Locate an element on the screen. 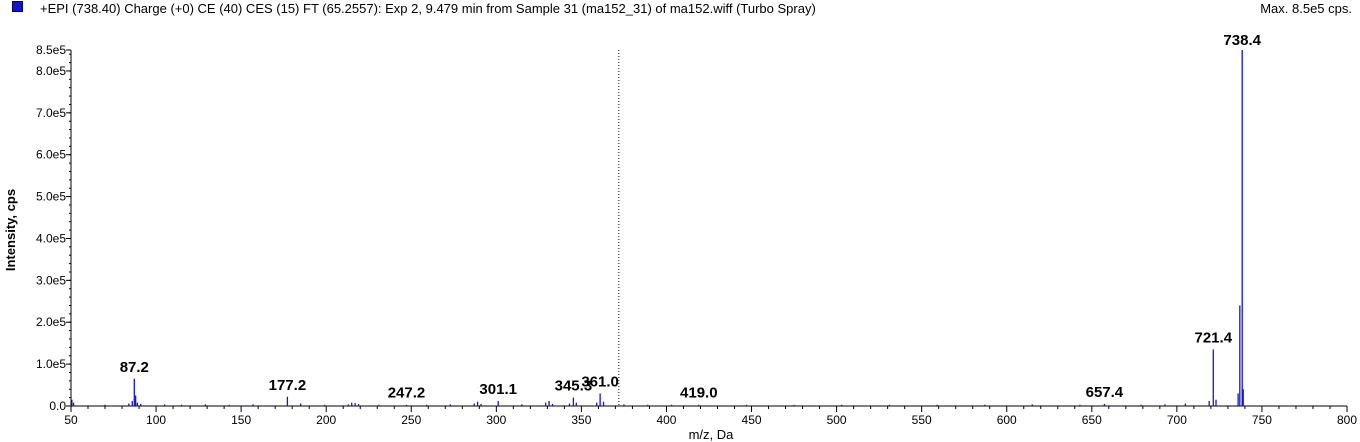 Image resolution: width=1360 pixels, height=442 pixels. peak-label: 419.0 is located at coordinates (699, 393).